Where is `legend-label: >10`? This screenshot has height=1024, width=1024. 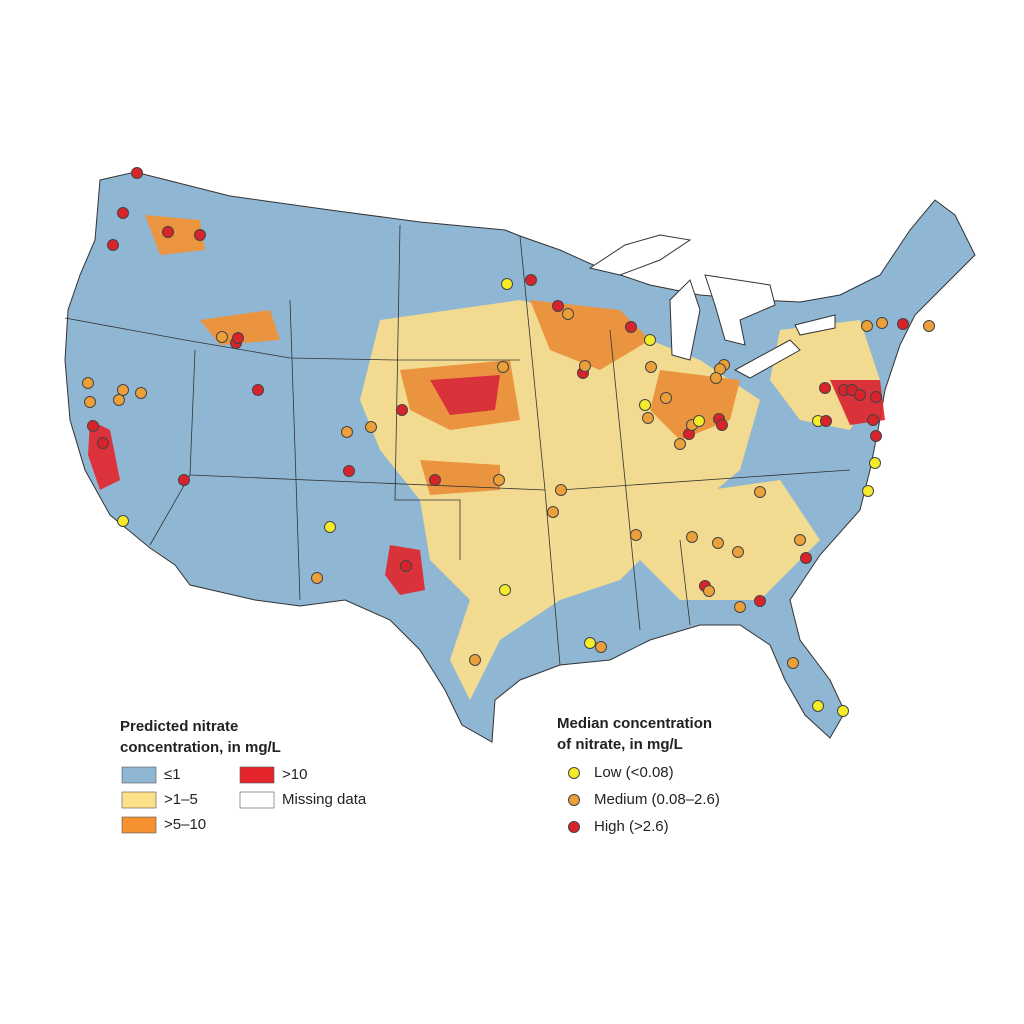 legend-label: >10 is located at coordinates (294, 774).